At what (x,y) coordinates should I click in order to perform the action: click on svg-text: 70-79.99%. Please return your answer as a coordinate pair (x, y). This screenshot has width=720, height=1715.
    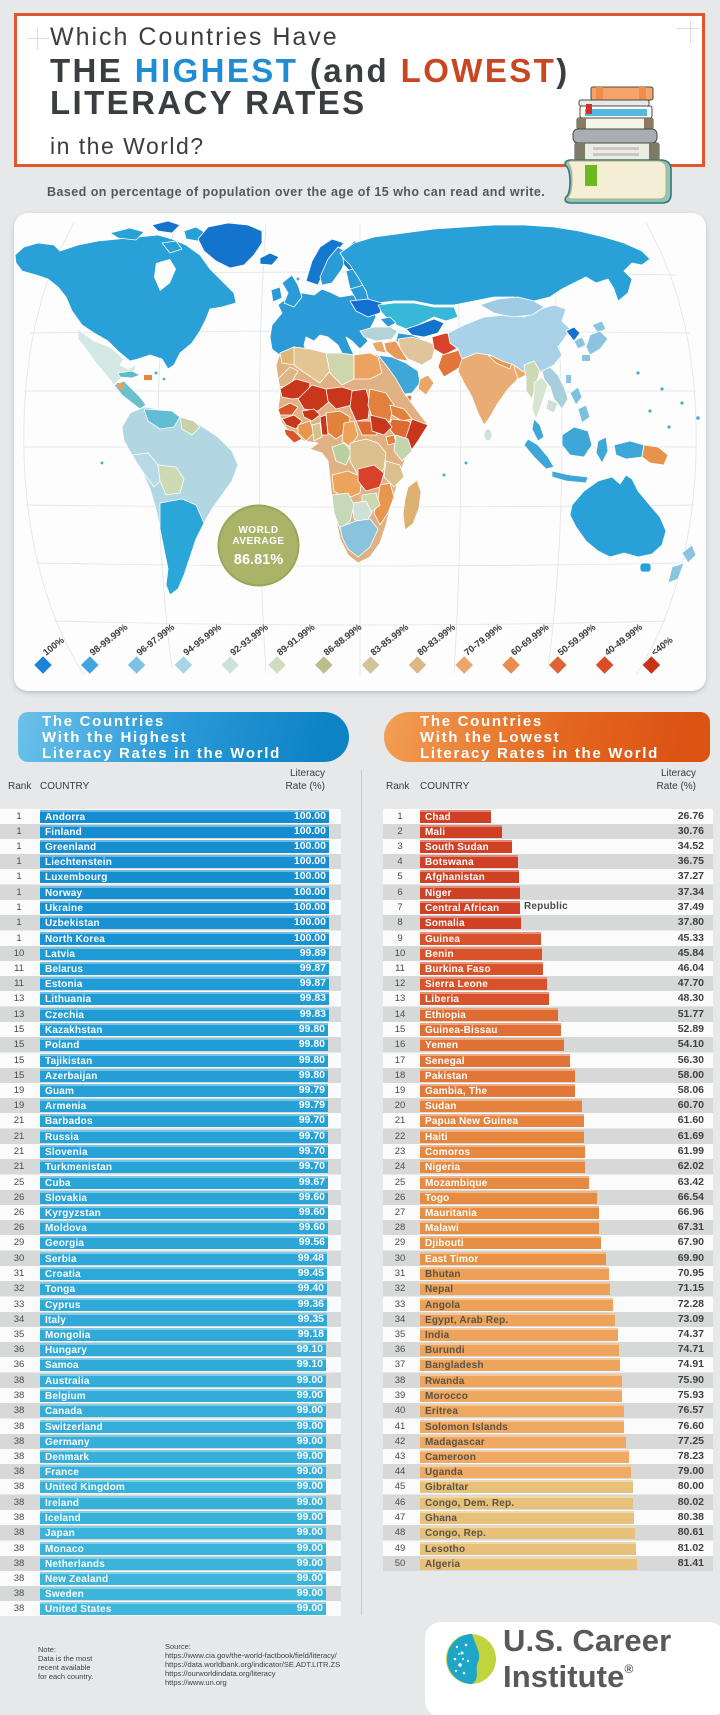
    Looking at the image, I should click on (483, 640).